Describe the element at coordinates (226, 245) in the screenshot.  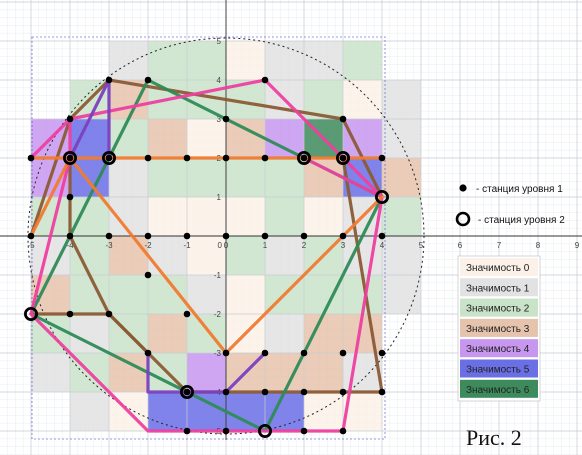
I see `x-tick-label: 0` at that location.